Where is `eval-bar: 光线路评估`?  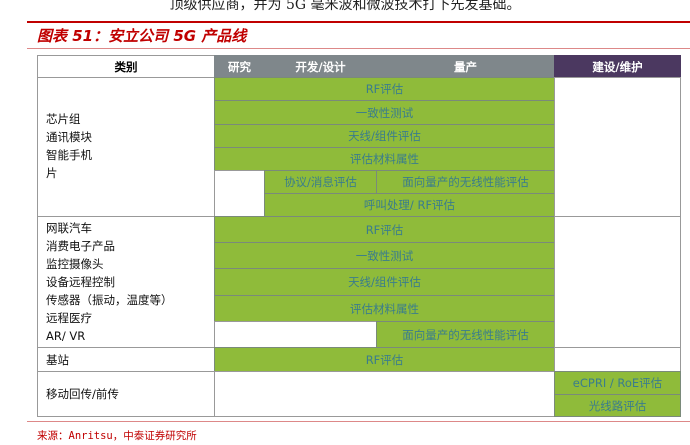
eval-bar: 光线路评估 is located at coordinates (617, 405).